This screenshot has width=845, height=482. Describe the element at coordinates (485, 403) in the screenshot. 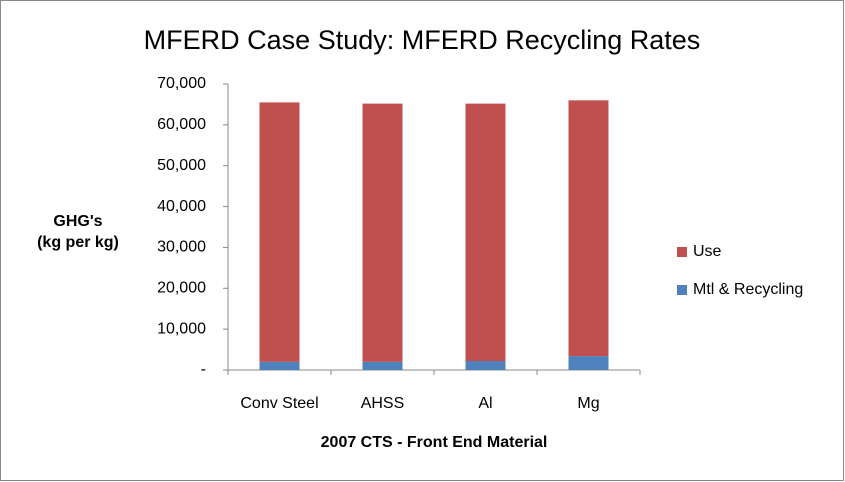

I see `x-tick-label: Al` at that location.